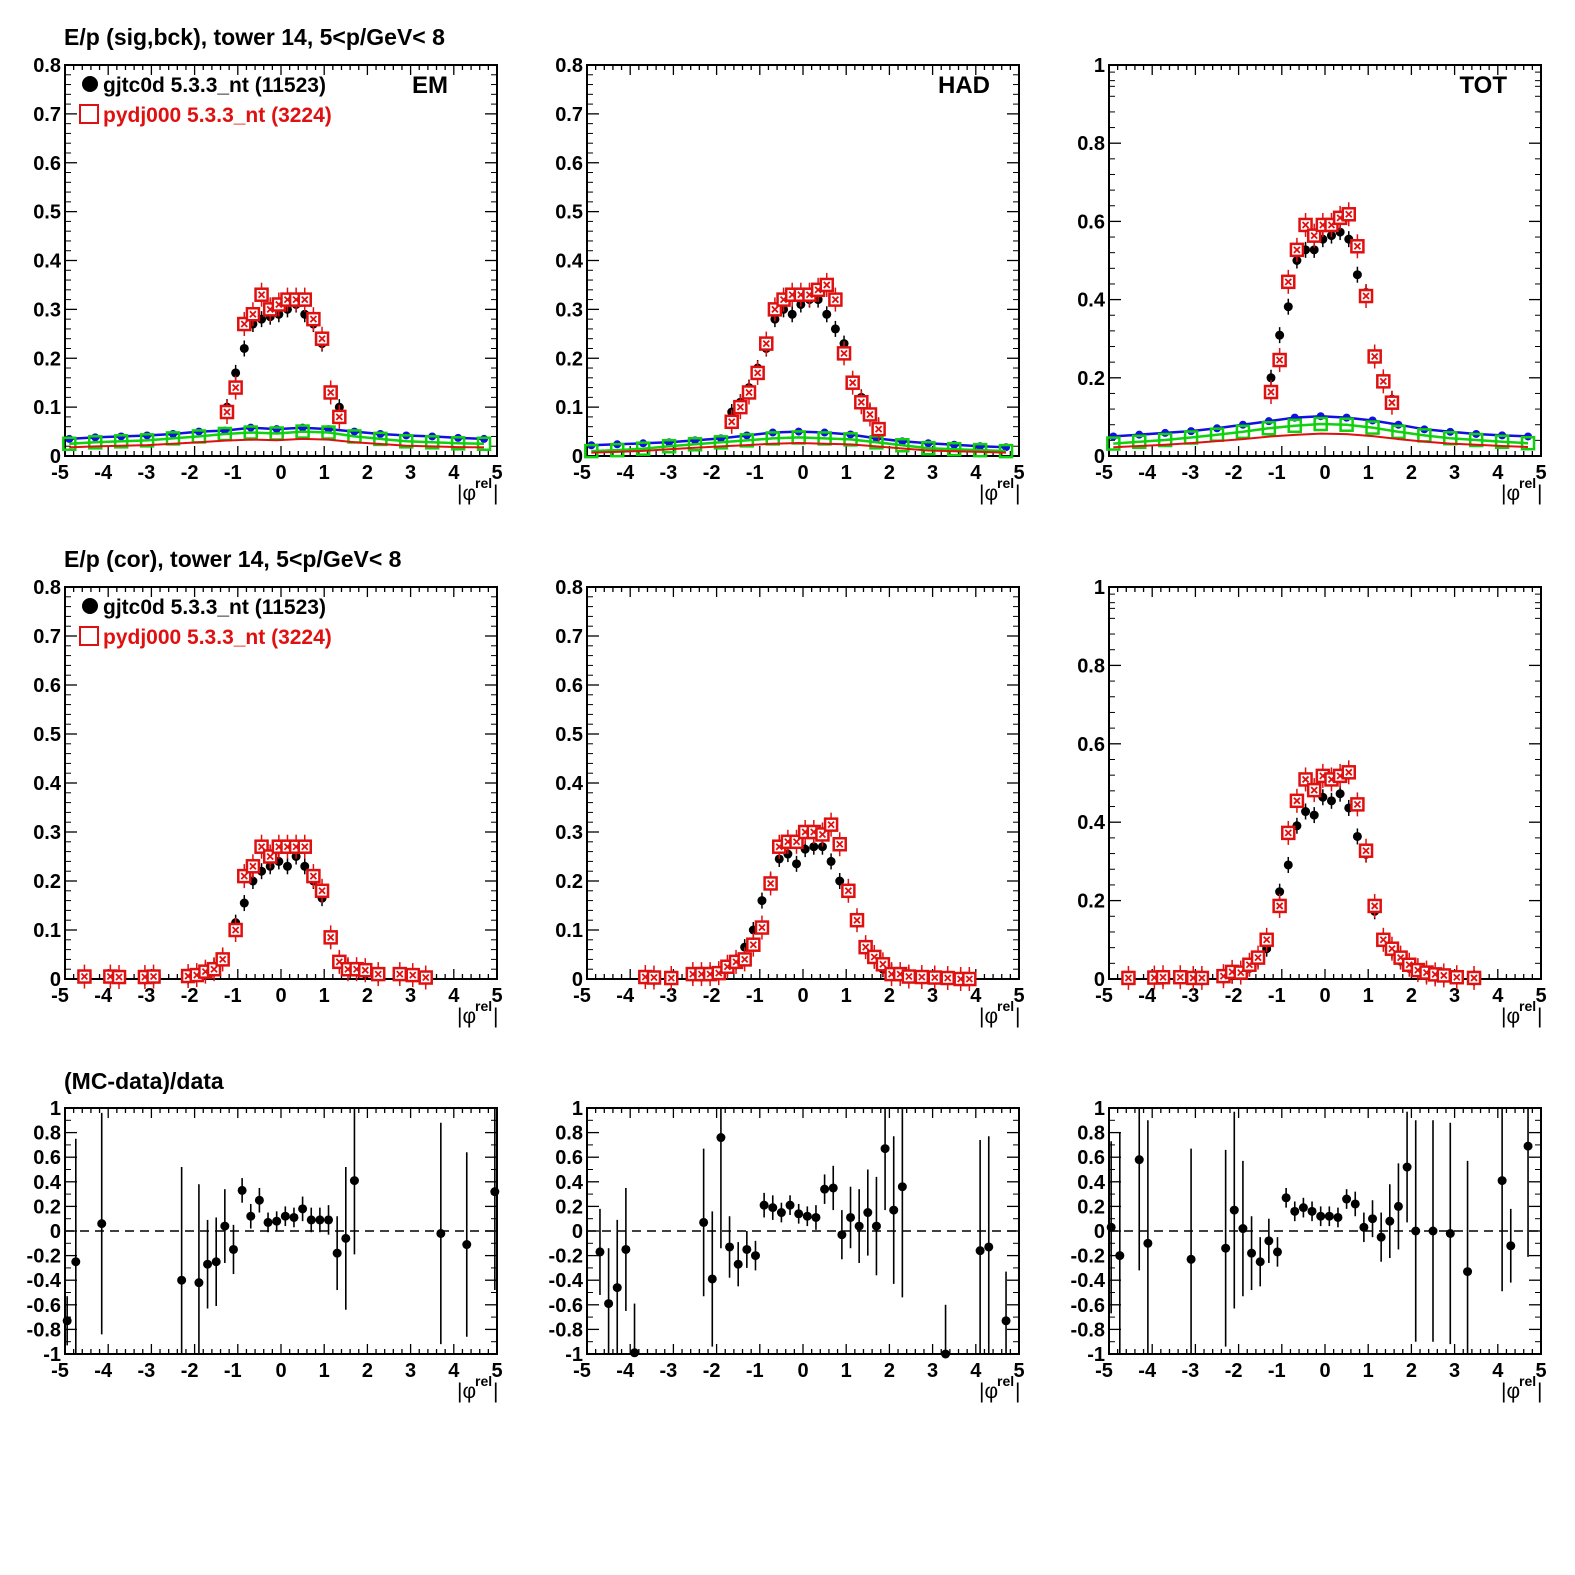 The width and height of the screenshot is (1575, 1575). Describe the element at coordinates (44, 1306) in the screenshot. I see `y-tick-label: -0.6` at that location.